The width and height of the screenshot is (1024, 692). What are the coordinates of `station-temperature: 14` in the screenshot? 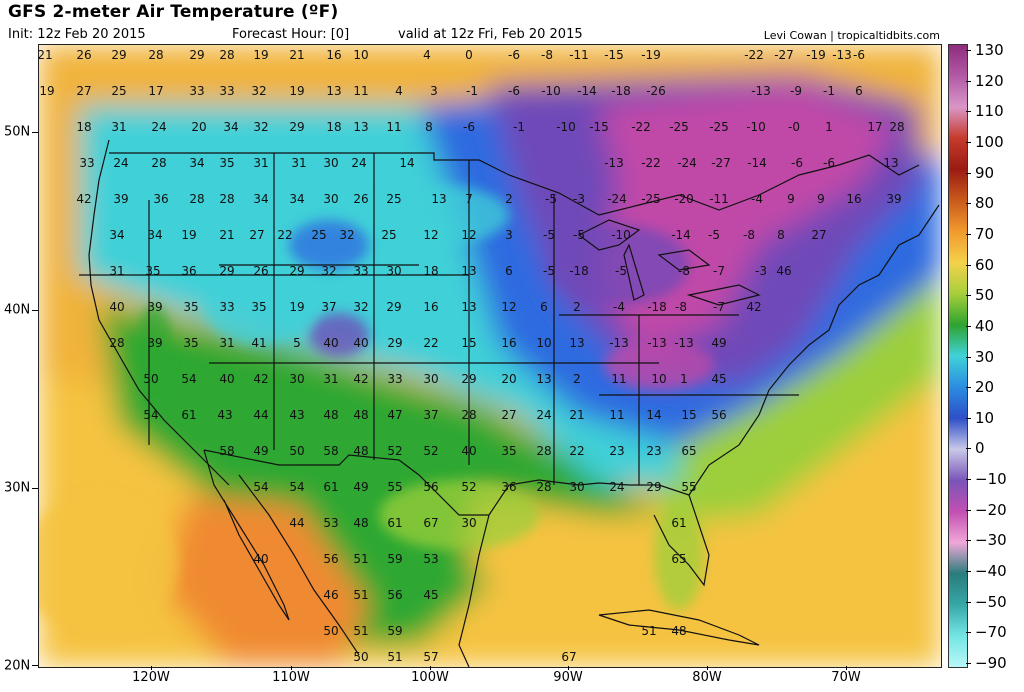 It's located at (653, 415).